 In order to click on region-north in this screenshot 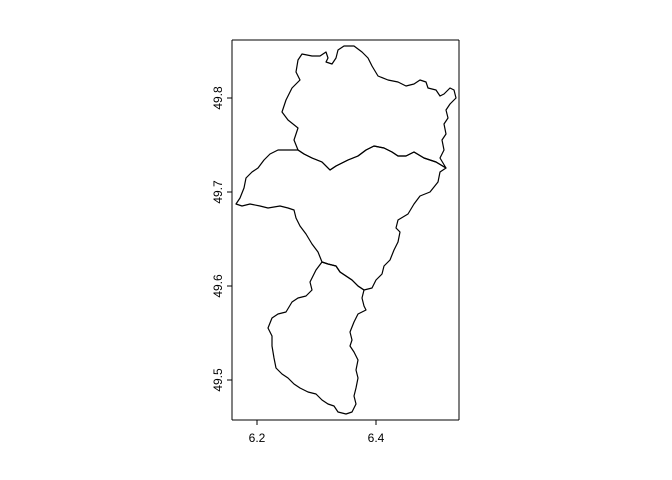, I will do `click(369, 108)`.